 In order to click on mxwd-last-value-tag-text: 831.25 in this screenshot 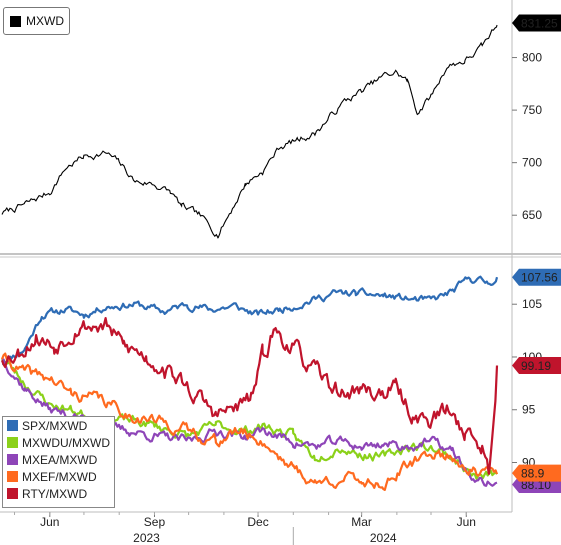, I will do `click(539, 23)`.